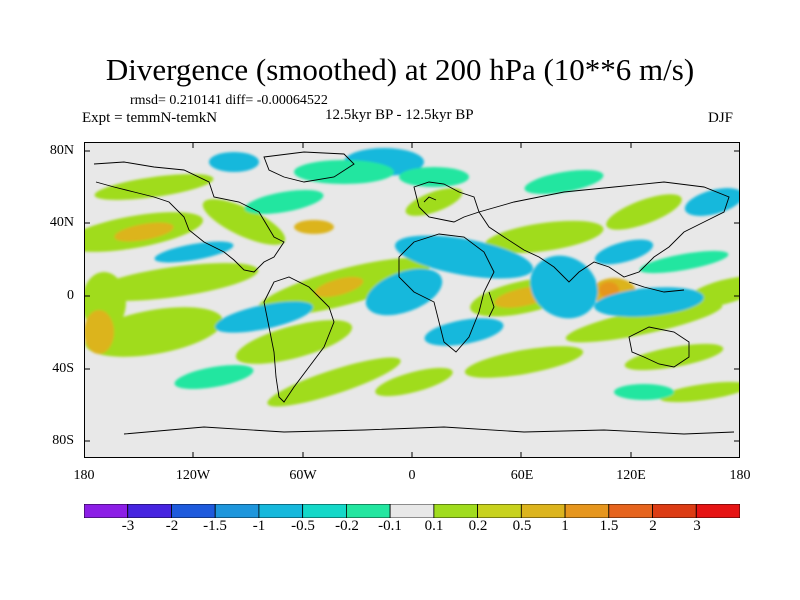 This screenshot has width=800, height=600. What do you see at coordinates (172, 526) in the screenshot?
I see `colorbar-label: -2` at bounding box center [172, 526].